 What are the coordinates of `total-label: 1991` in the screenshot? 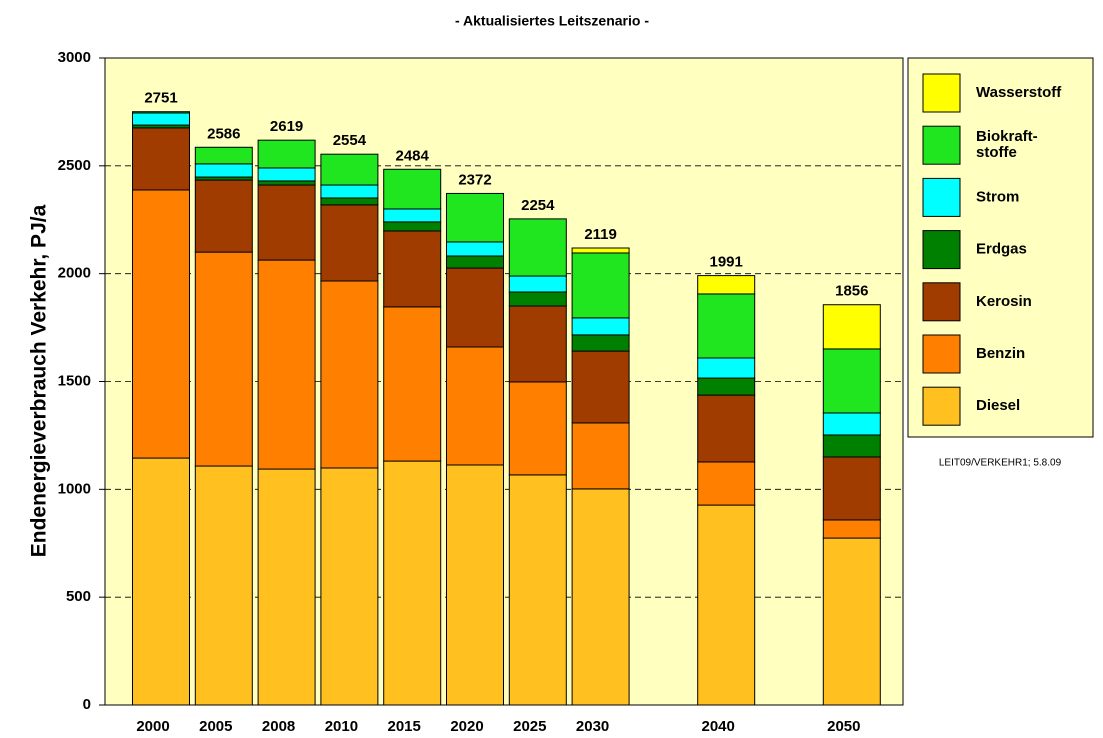 It's located at (726, 262).